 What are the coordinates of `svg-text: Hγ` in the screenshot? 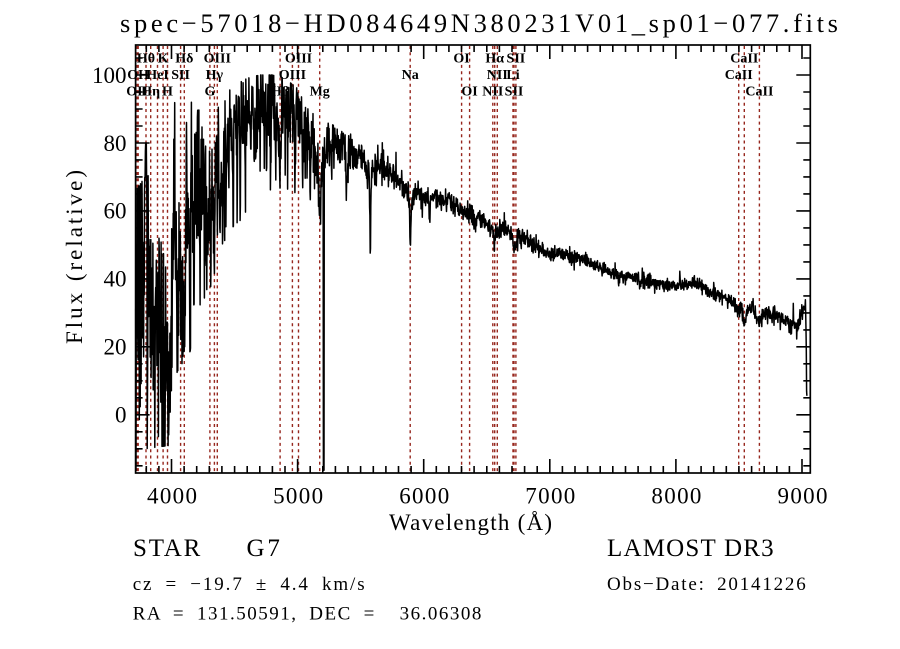 It's located at (215, 75).